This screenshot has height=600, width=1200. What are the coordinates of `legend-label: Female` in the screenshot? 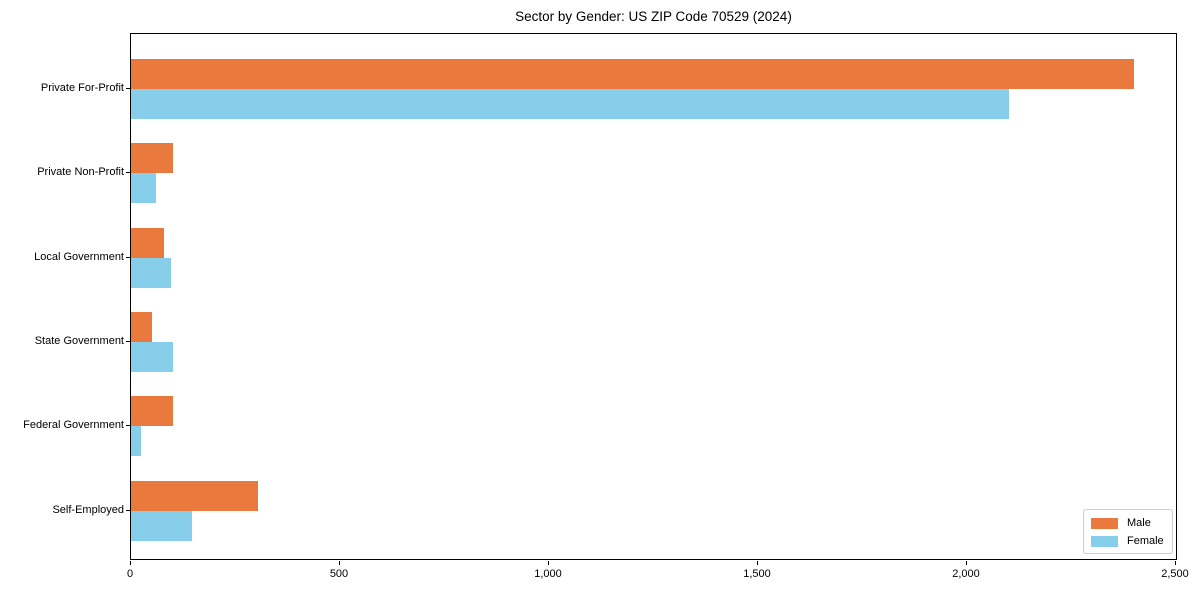 It's located at (1145, 540).